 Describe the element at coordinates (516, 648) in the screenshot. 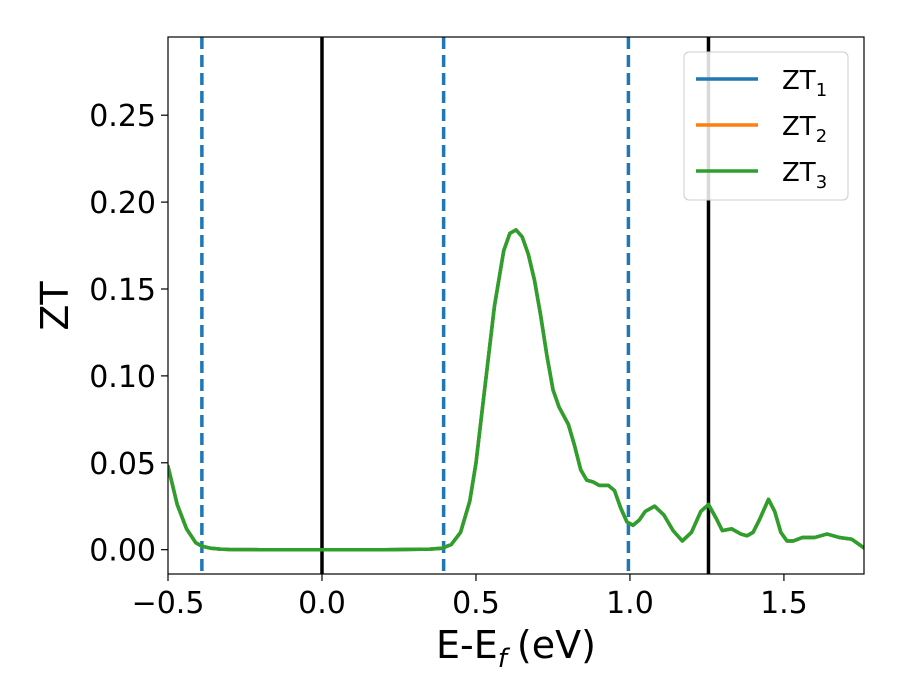

I see `x-axis-title: E-Ef (eV)` at that location.